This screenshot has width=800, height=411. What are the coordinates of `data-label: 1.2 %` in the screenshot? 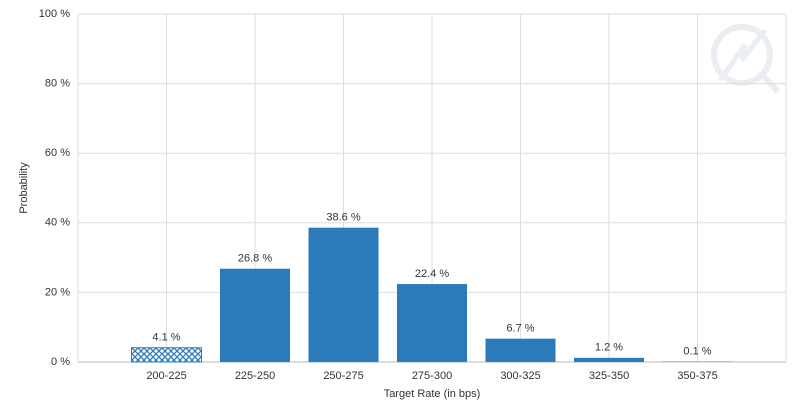 It's located at (609, 348).